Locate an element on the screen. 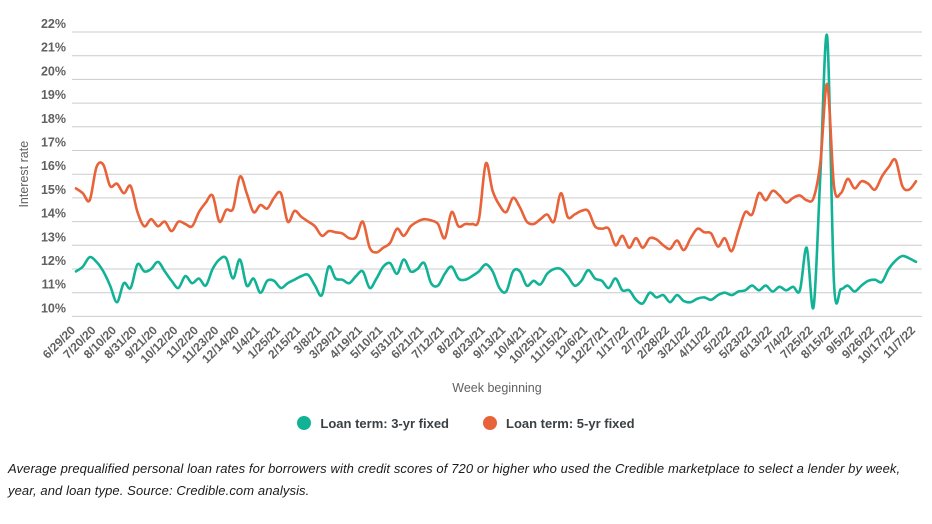  legend-dot-3yr-icon is located at coordinates (304, 423).